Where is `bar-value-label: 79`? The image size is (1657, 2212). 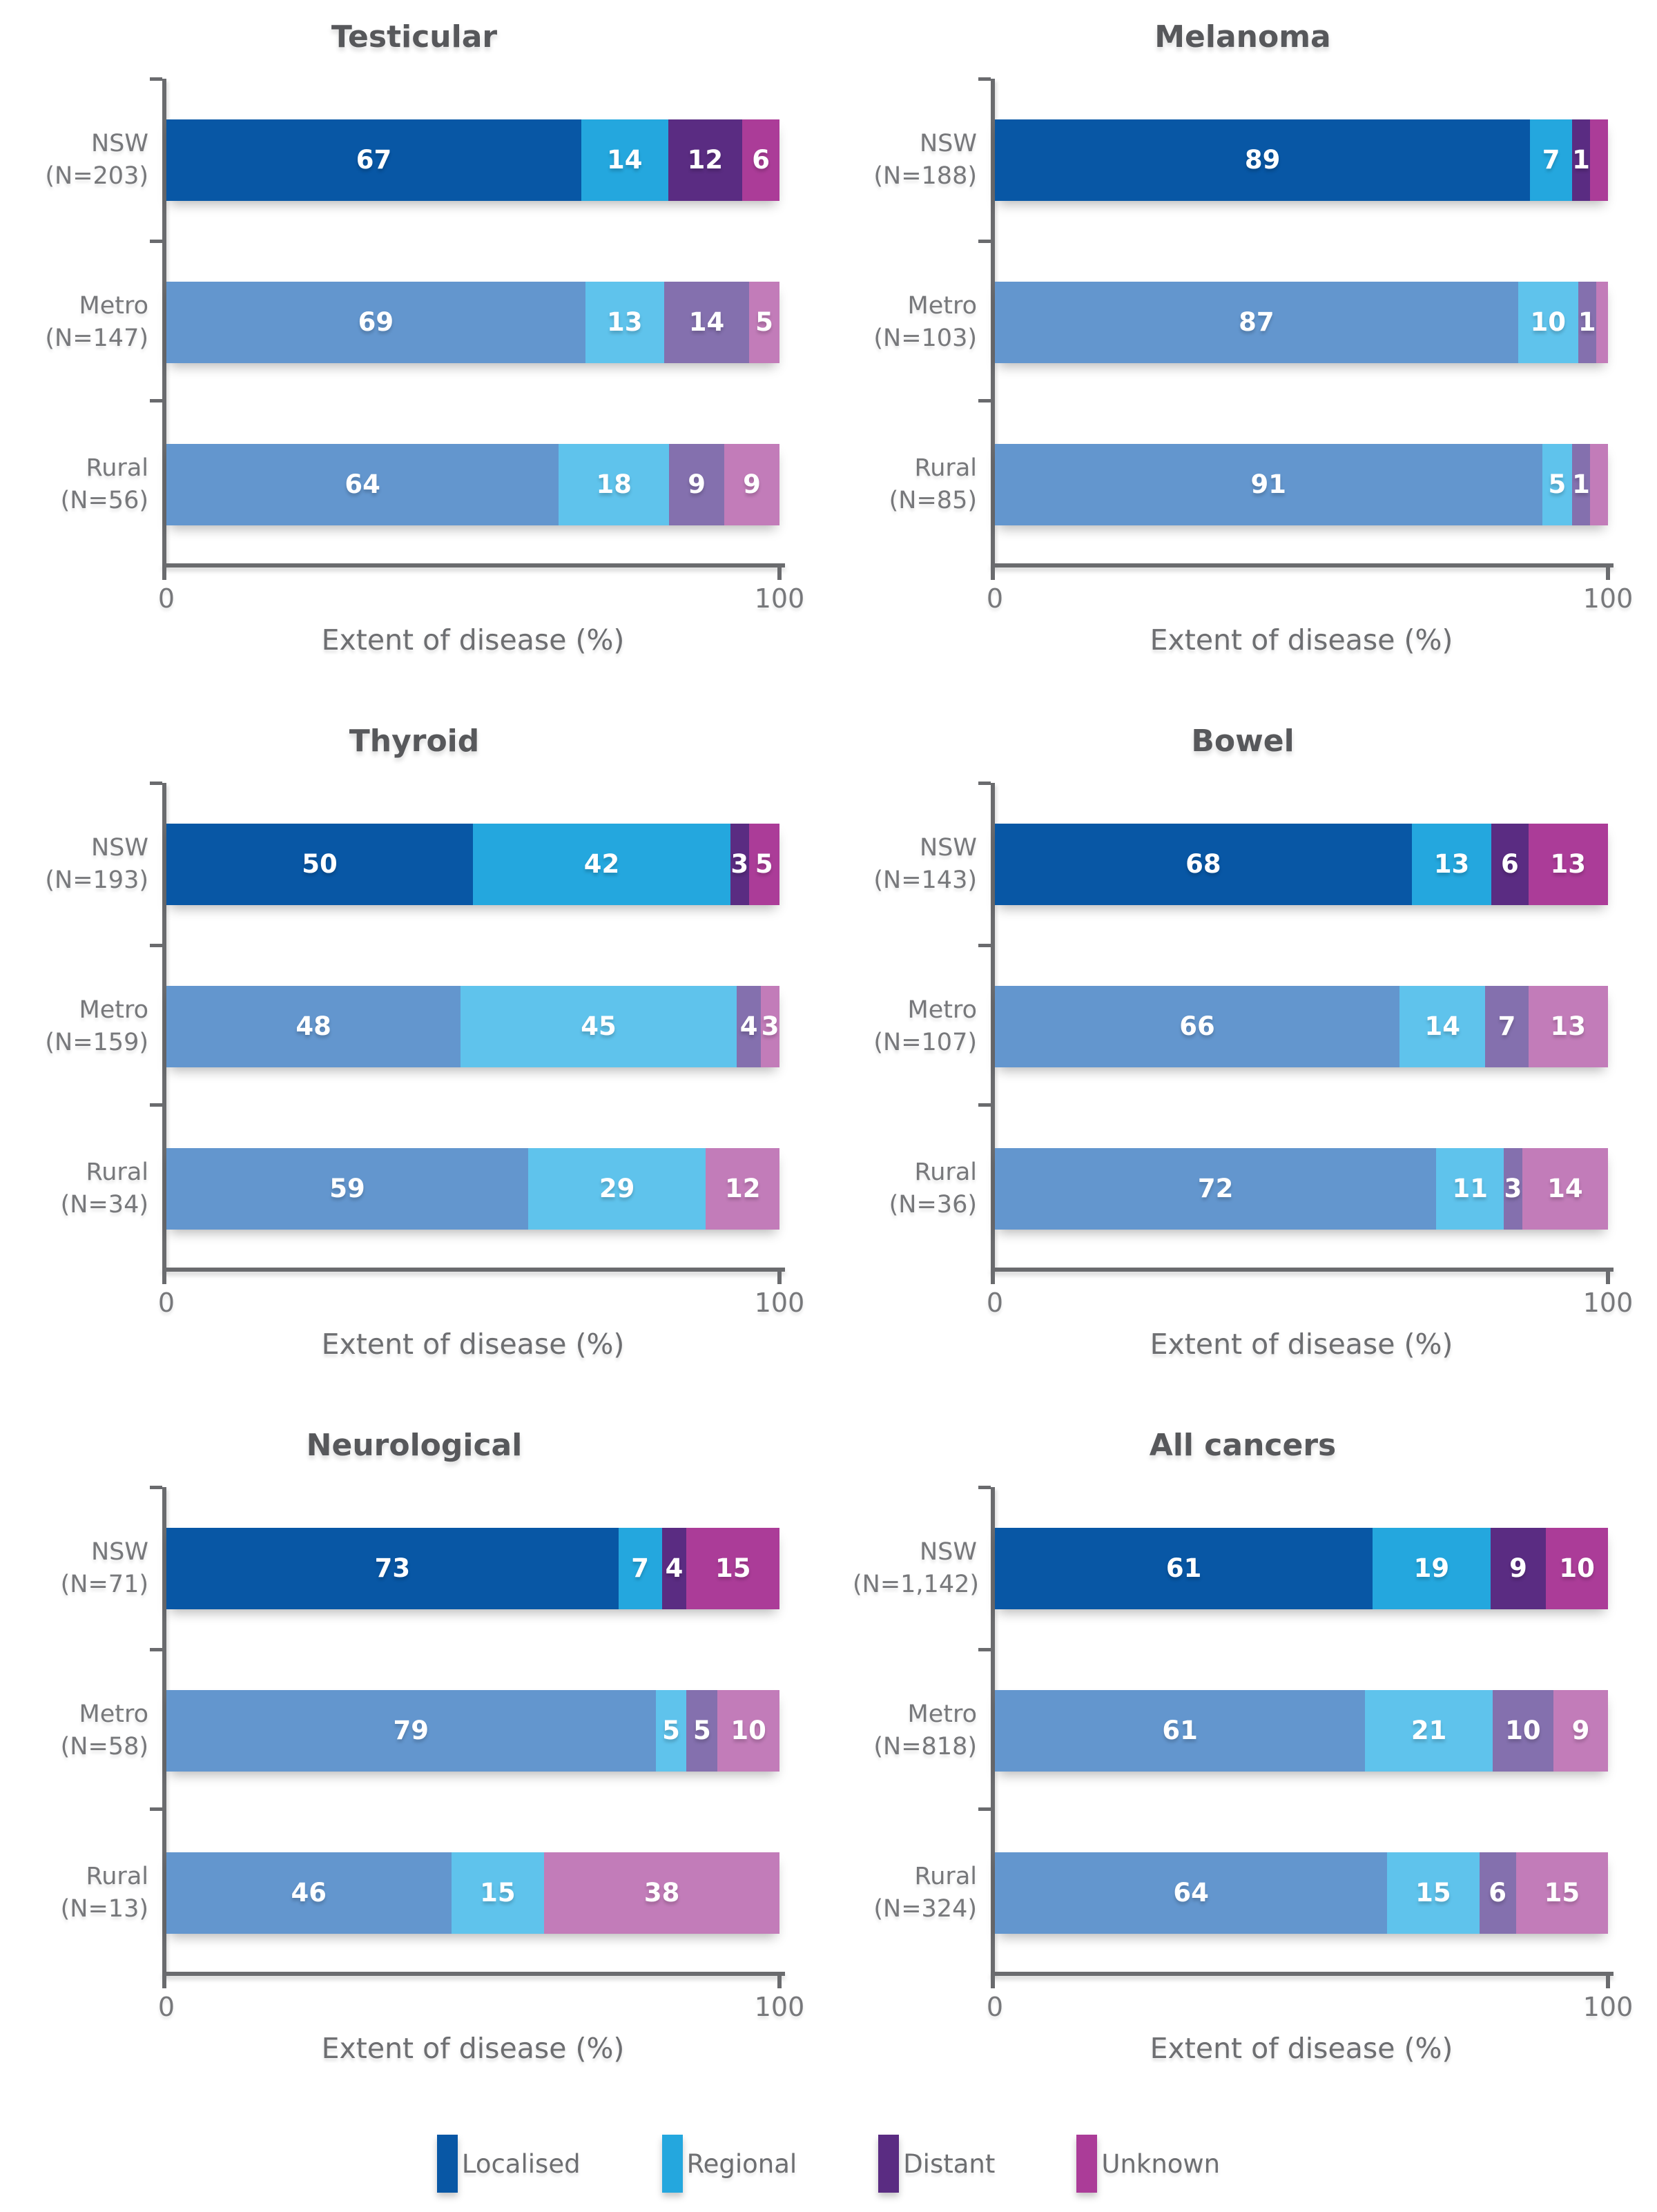
bar-value-label: 79 is located at coordinates (411, 1730).